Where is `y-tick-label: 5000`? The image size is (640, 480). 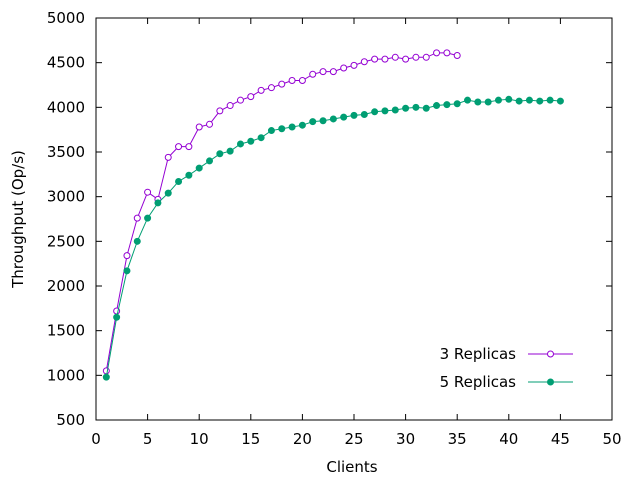
y-tick-label: 5000 is located at coordinates (66, 18).